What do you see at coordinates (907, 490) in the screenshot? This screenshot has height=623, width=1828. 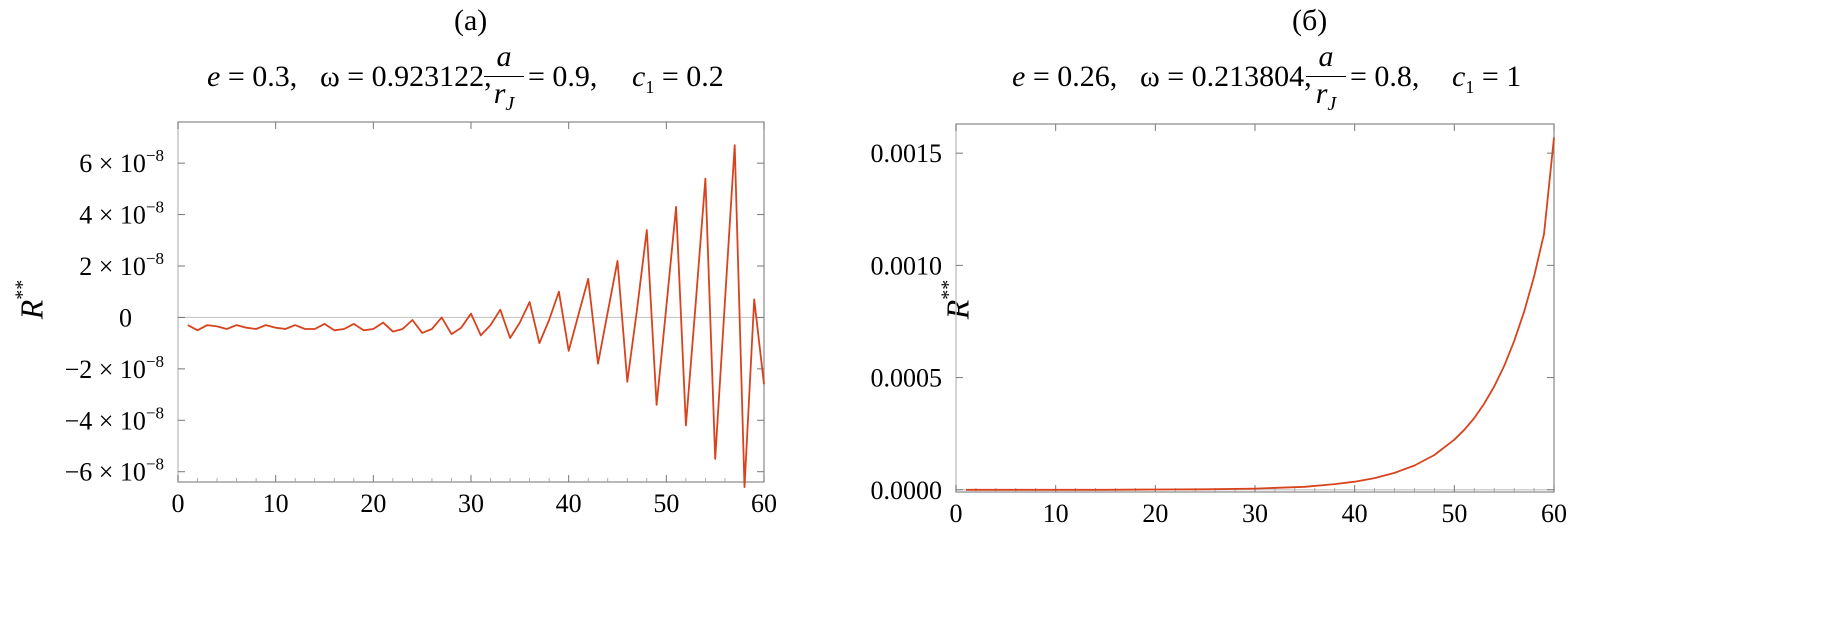 I see `y-tick-label: 0.0000` at bounding box center [907, 490].